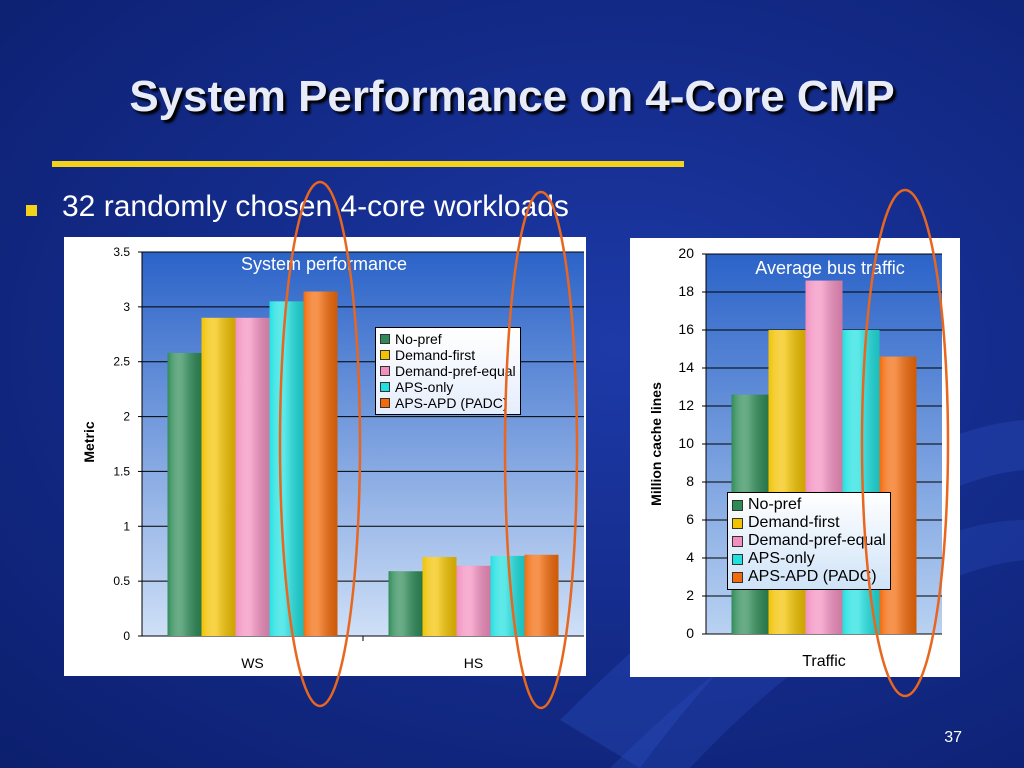 The width and height of the screenshot is (1024, 768). Describe the element at coordinates (324, 264) in the screenshot. I see `chart-title: System performance` at that location.